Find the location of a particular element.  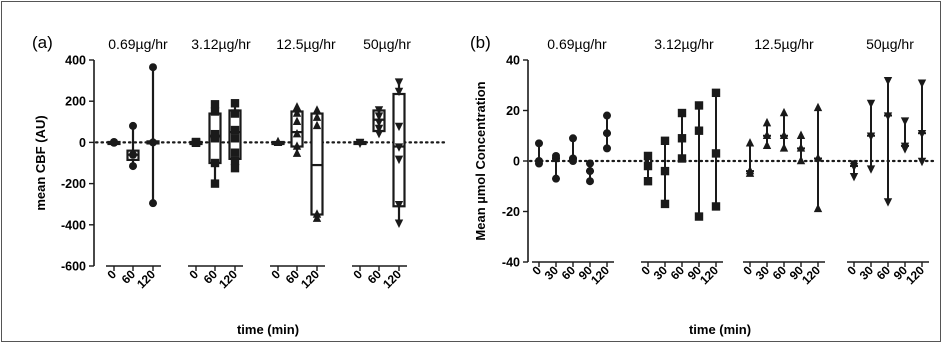

panel-a-x-axis-label: time (min) is located at coordinates (268, 329).